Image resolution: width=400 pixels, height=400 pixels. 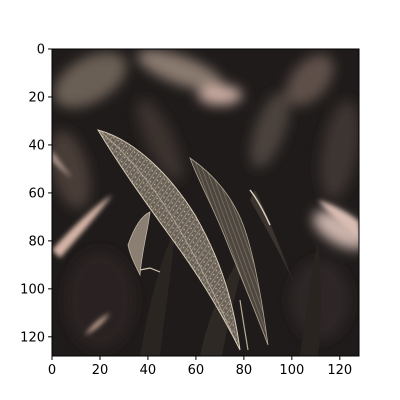 I want to click on x-tick-label: 20, so click(x=100, y=370).